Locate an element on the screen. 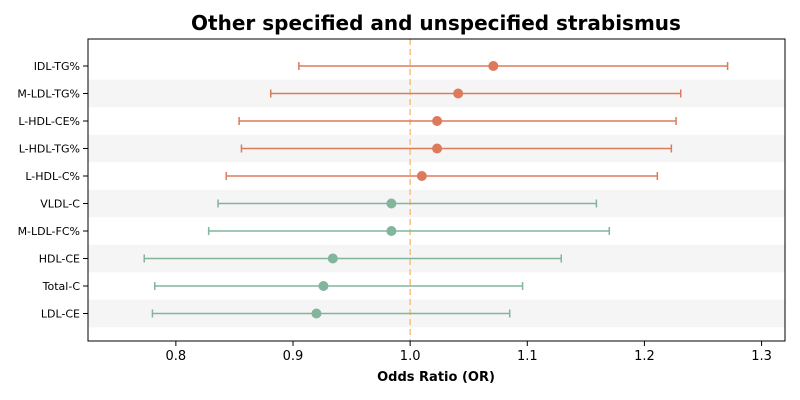  x-tick-label: 0.8 is located at coordinates (176, 356).